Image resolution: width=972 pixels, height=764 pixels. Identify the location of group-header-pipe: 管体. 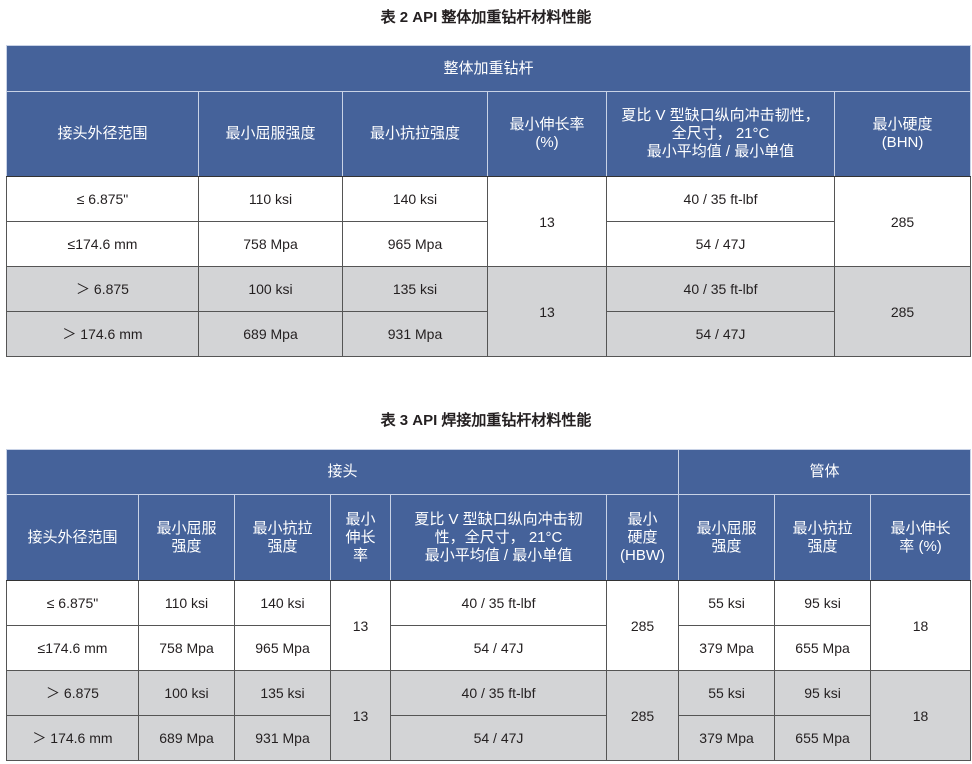
(825, 472).